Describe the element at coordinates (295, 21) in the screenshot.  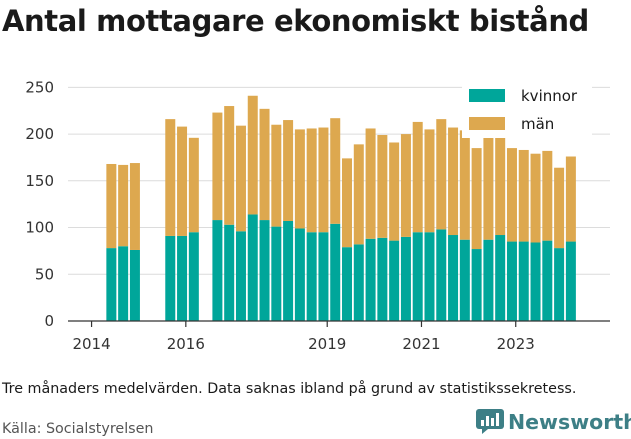
I see `chart-title: Antal mottagare ekonomiskt bistånd` at that location.